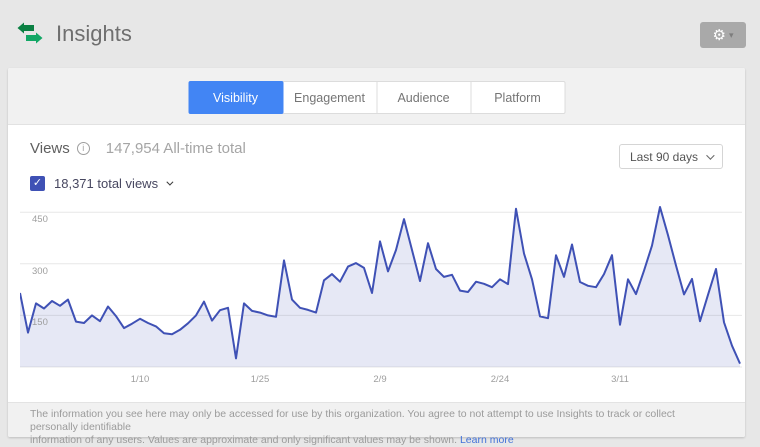 The height and width of the screenshot is (447, 760). I want to click on y-axis-tick-150: 150, so click(40, 323).